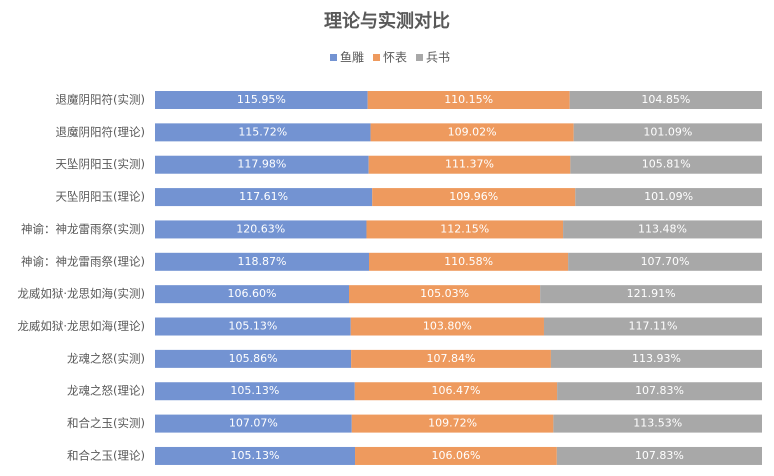 The width and height of the screenshot is (774, 476). I want to click on legend-label: 怀表, so click(395, 58).